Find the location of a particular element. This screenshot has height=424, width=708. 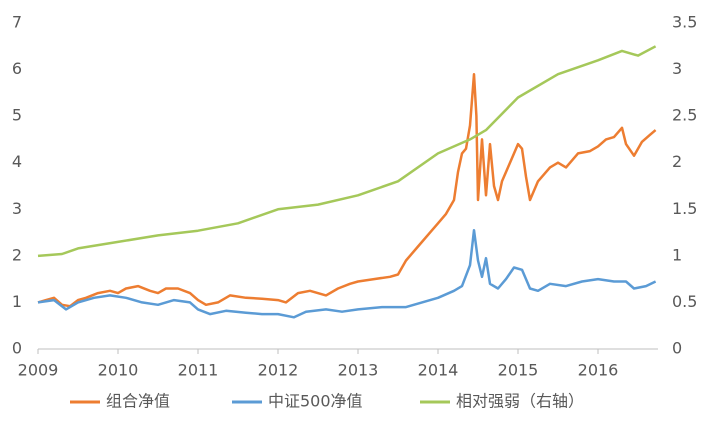

y-tick-label: 5 is located at coordinates (17, 115).